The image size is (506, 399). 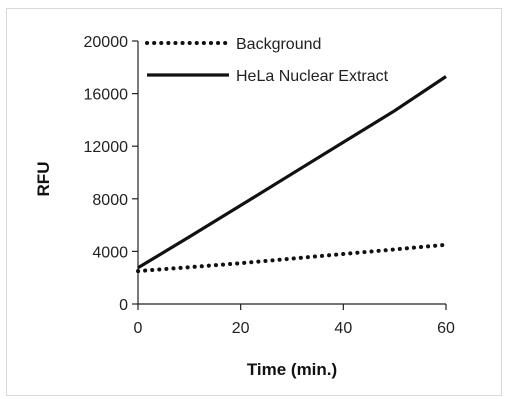 I want to click on y-tick-label: 8000, so click(x=110, y=200).